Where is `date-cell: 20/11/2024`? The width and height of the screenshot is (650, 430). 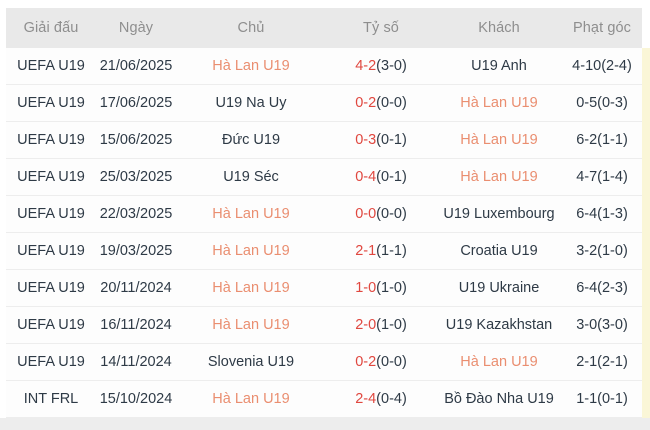 date-cell: 20/11/2024 is located at coordinates (136, 288).